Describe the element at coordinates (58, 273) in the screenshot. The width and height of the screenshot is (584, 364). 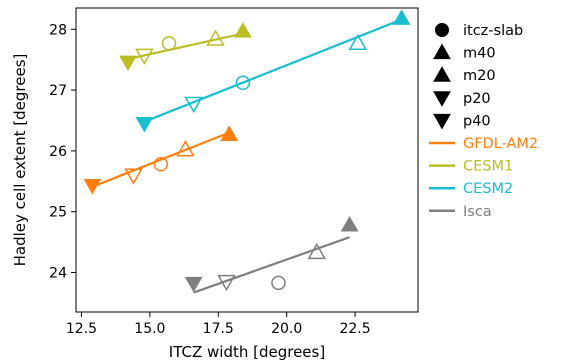
I see `y-tick-label: 24` at that location.